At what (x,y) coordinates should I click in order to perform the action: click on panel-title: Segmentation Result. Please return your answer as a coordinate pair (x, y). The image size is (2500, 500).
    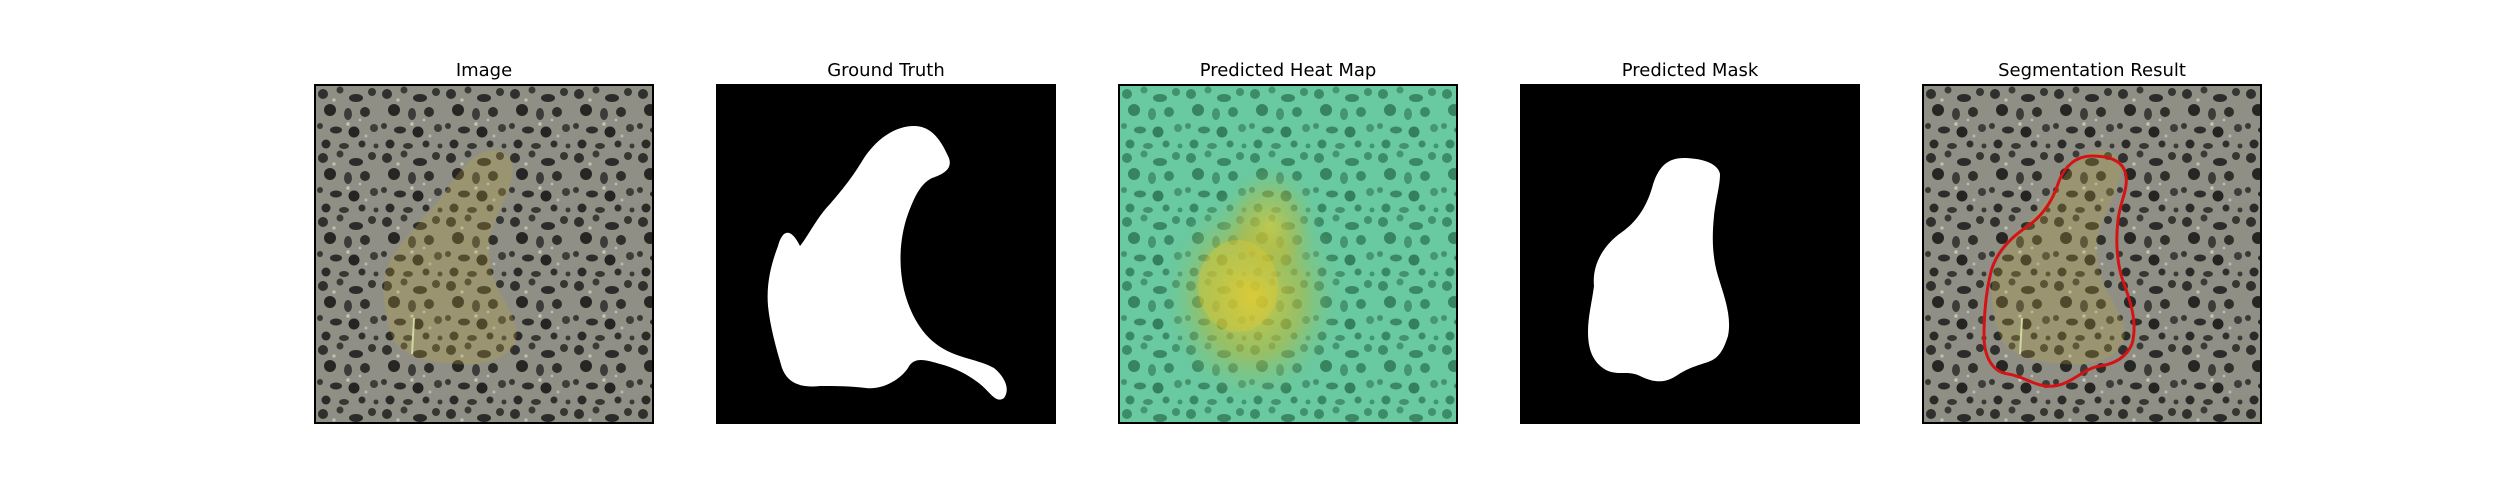
    Looking at the image, I should click on (2092, 70).